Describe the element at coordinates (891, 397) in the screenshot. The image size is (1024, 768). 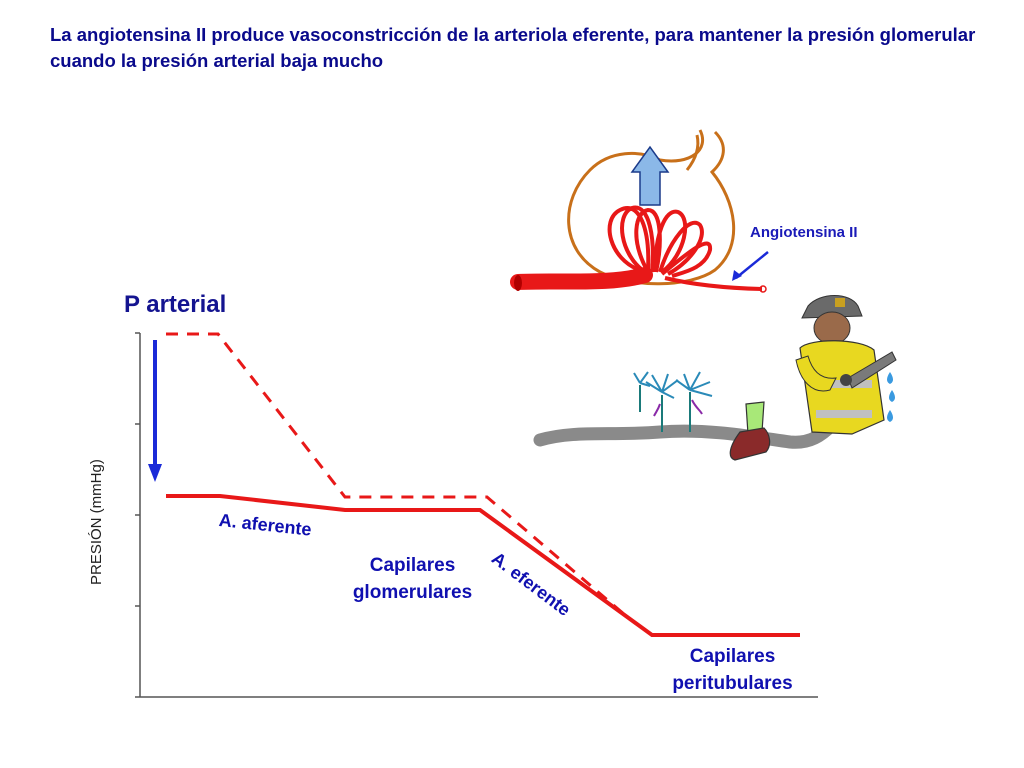
I see `water-drop-icon` at that location.